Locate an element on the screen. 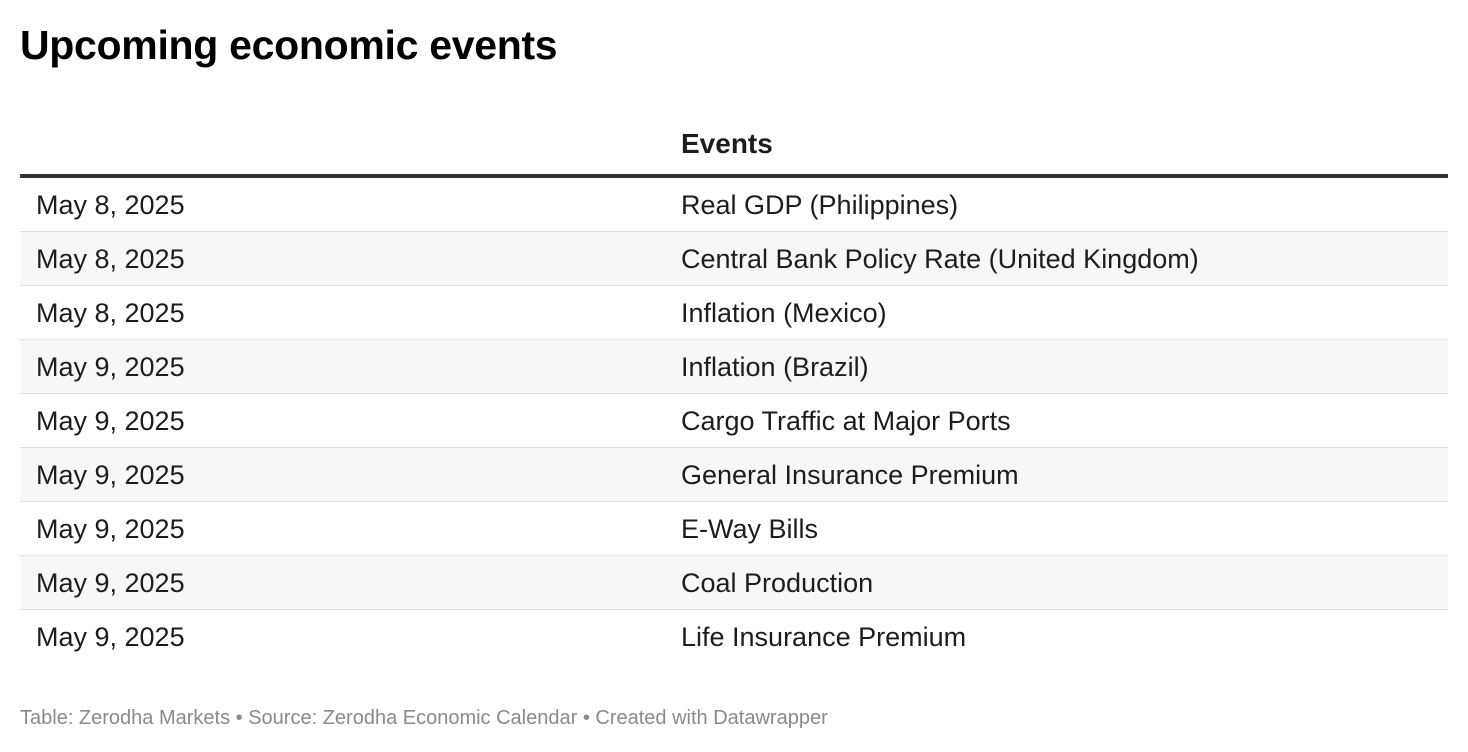 The image size is (1468, 752). table-row: May 9, 2025 Cargo Traffic at Major Ports is located at coordinates (734, 421).